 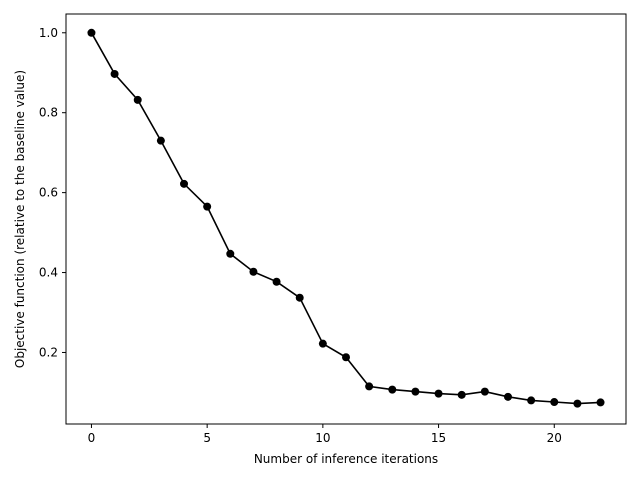 What do you see at coordinates (48, 33) in the screenshot?
I see `y-tick-label: 1.0` at bounding box center [48, 33].